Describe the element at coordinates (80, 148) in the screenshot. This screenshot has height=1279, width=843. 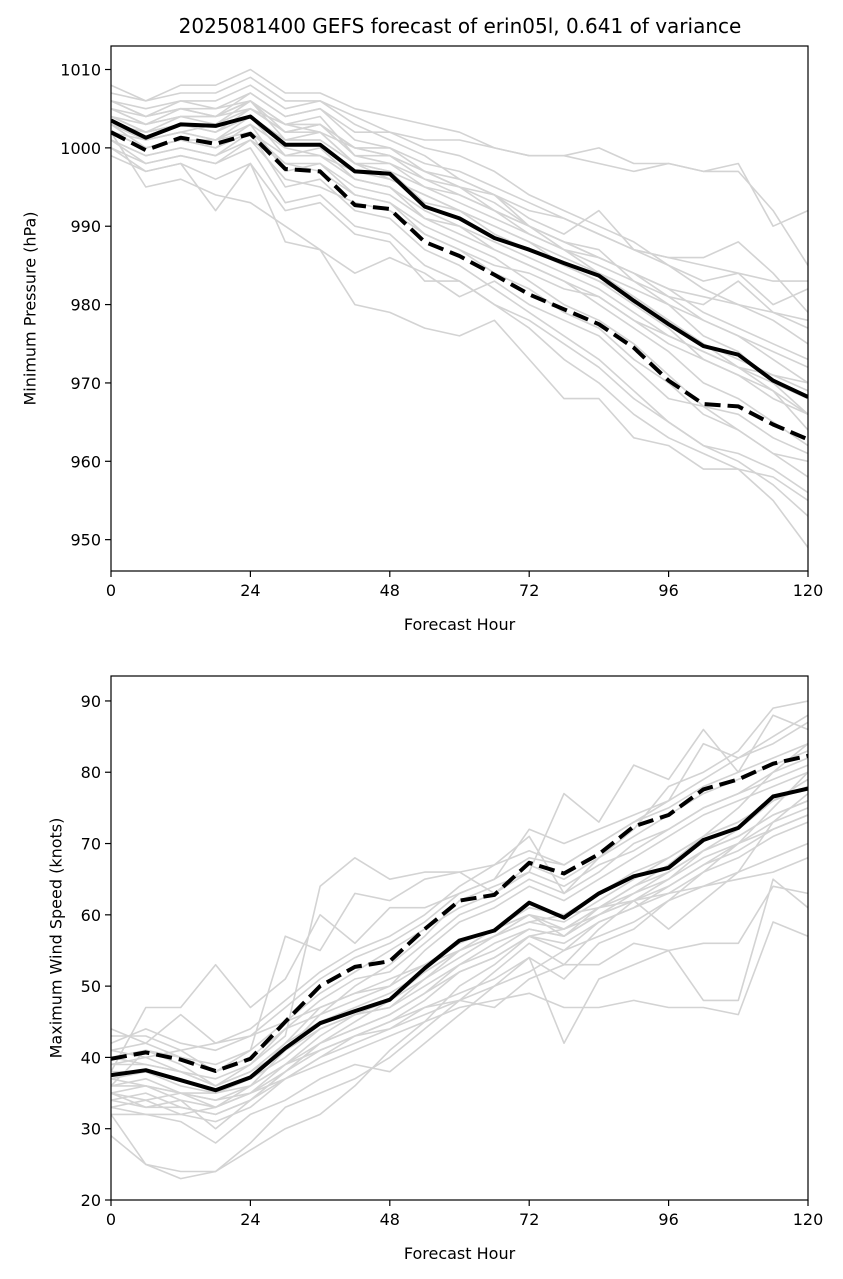
I see `y-tick-label: 1000` at that location.